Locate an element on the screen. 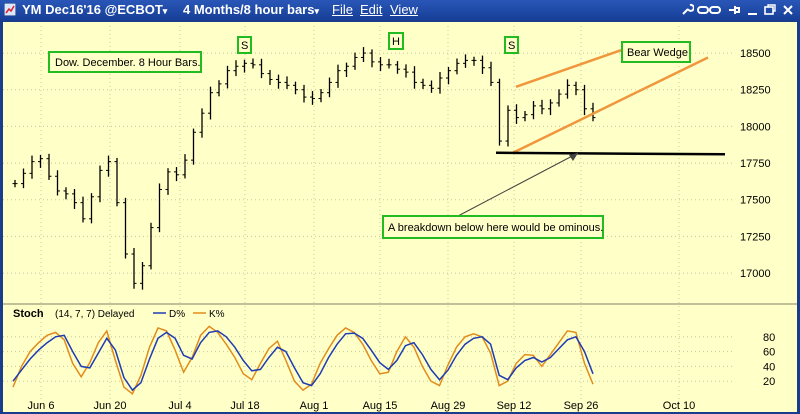 Image resolution: width=800 pixels, height=414 pixels. wedge-lower-line is located at coordinates (610, 105).